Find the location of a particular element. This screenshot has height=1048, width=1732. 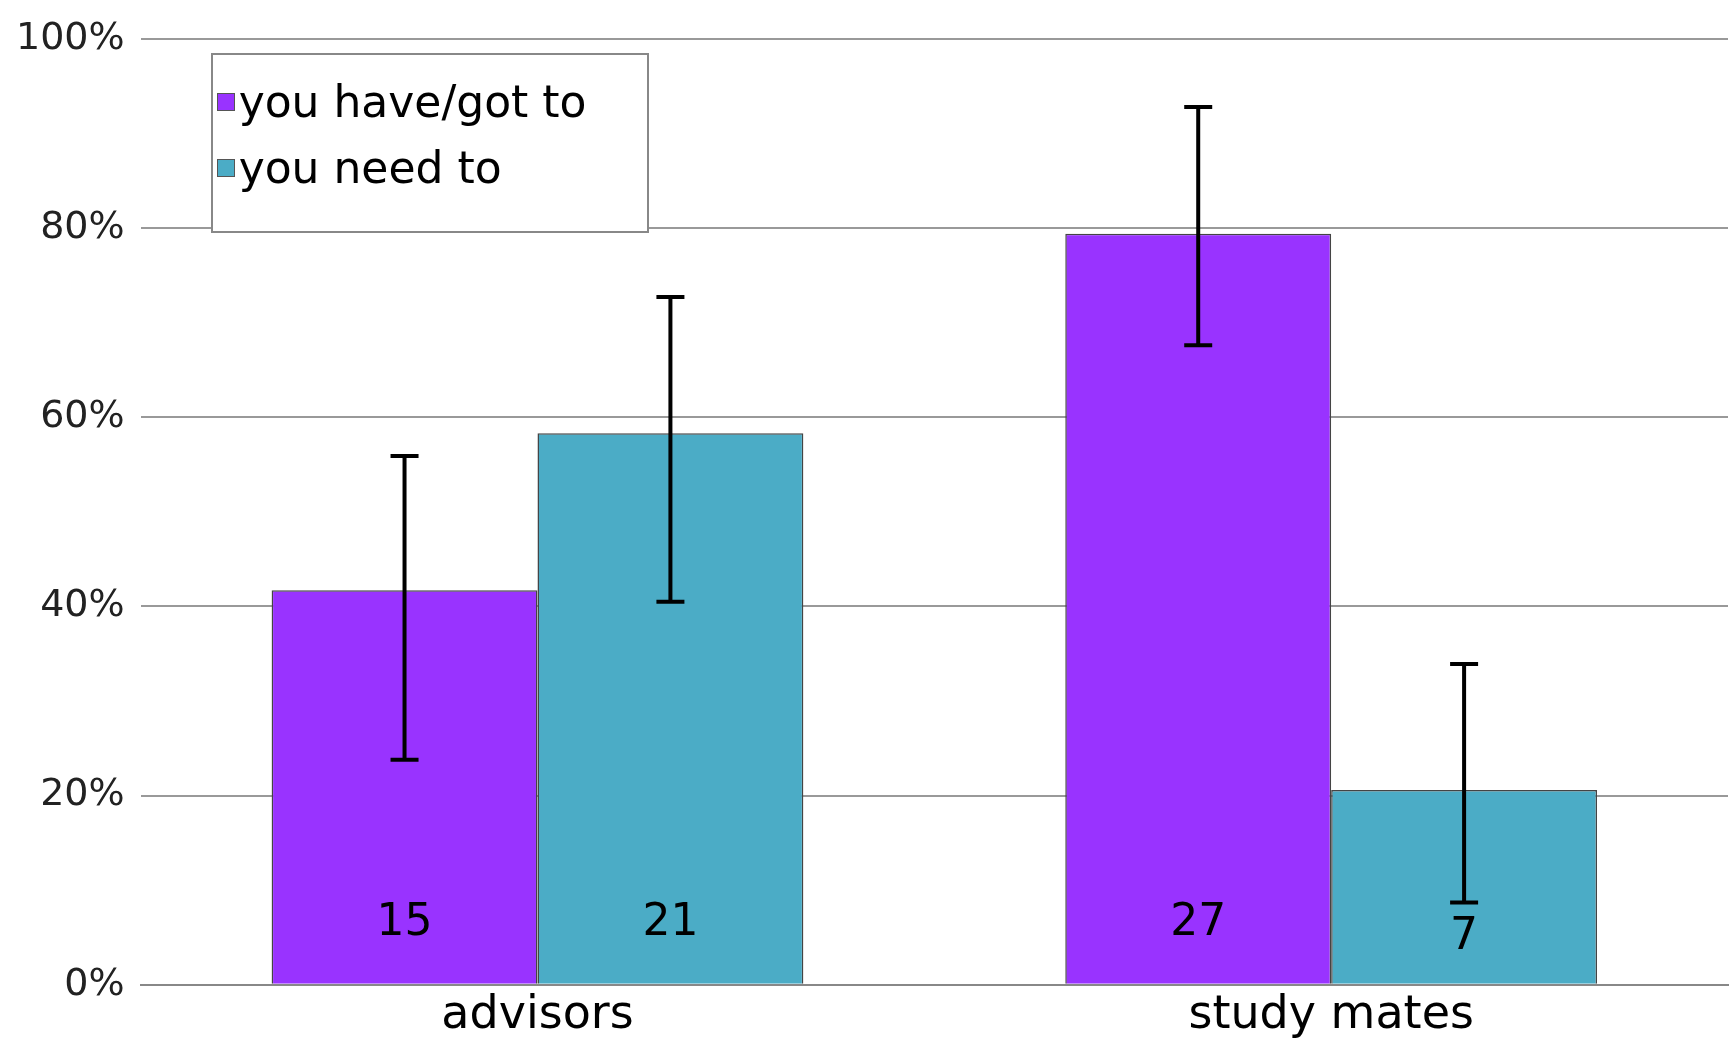

annotation: 21 is located at coordinates (670, 919).